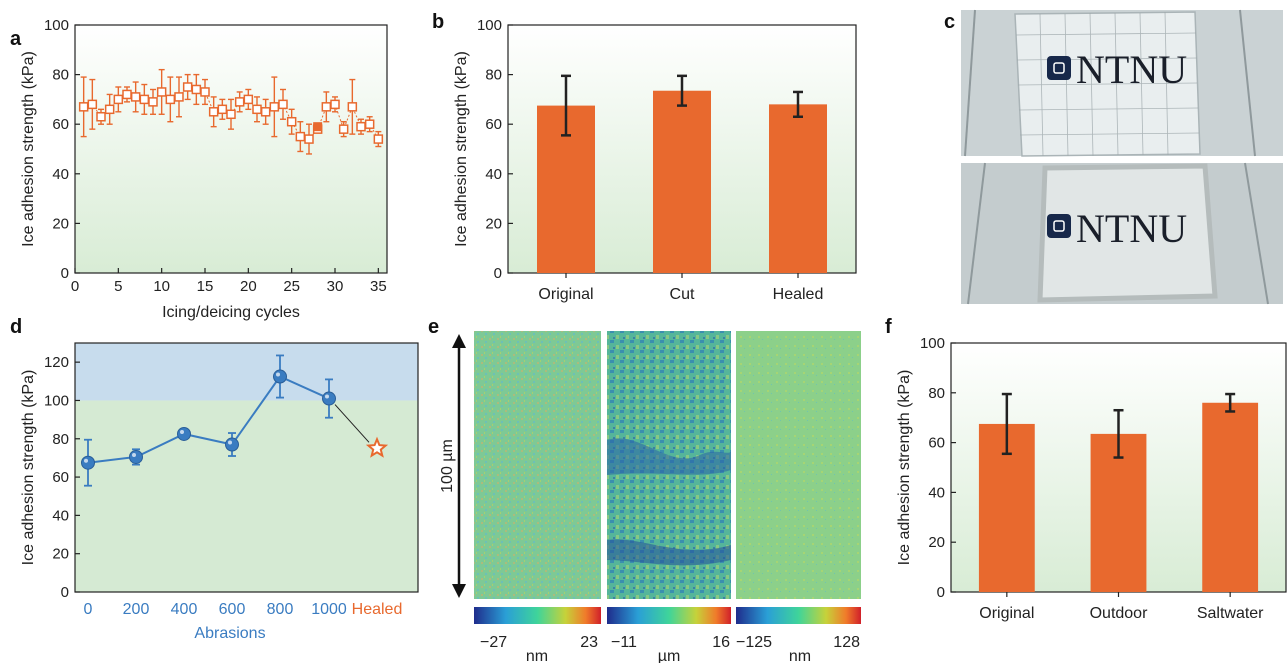 The height and width of the screenshot is (663, 1287). I want to click on x-tick-label: 15, so click(205, 286).